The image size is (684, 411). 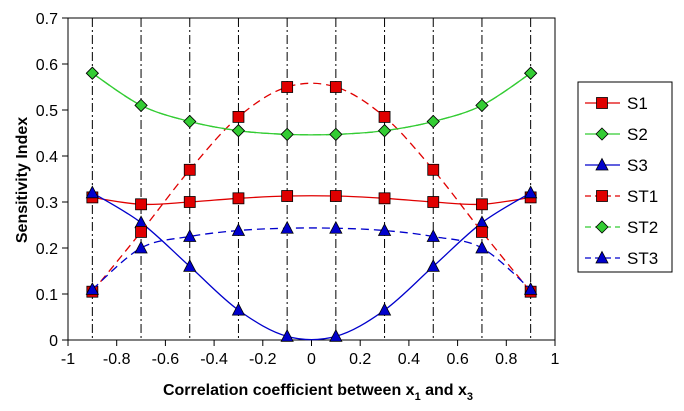 I want to click on legend-marker-s1, so click(x=602, y=103).